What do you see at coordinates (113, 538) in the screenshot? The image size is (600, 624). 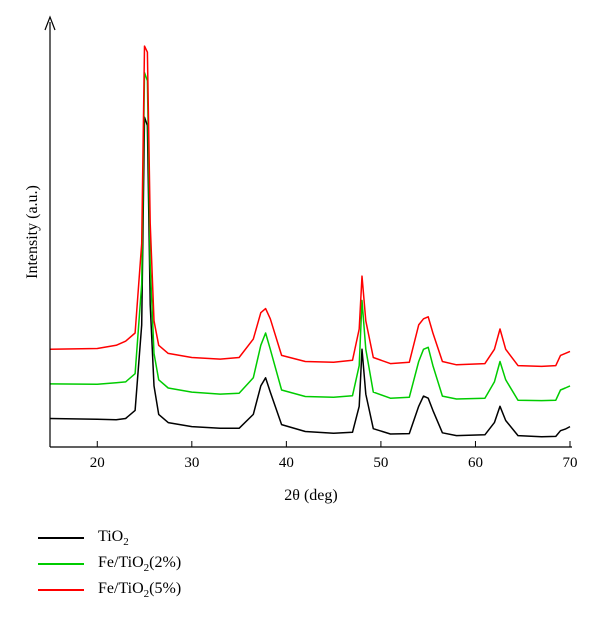 I see `legend-label-tio2: TiO2` at bounding box center [113, 538].